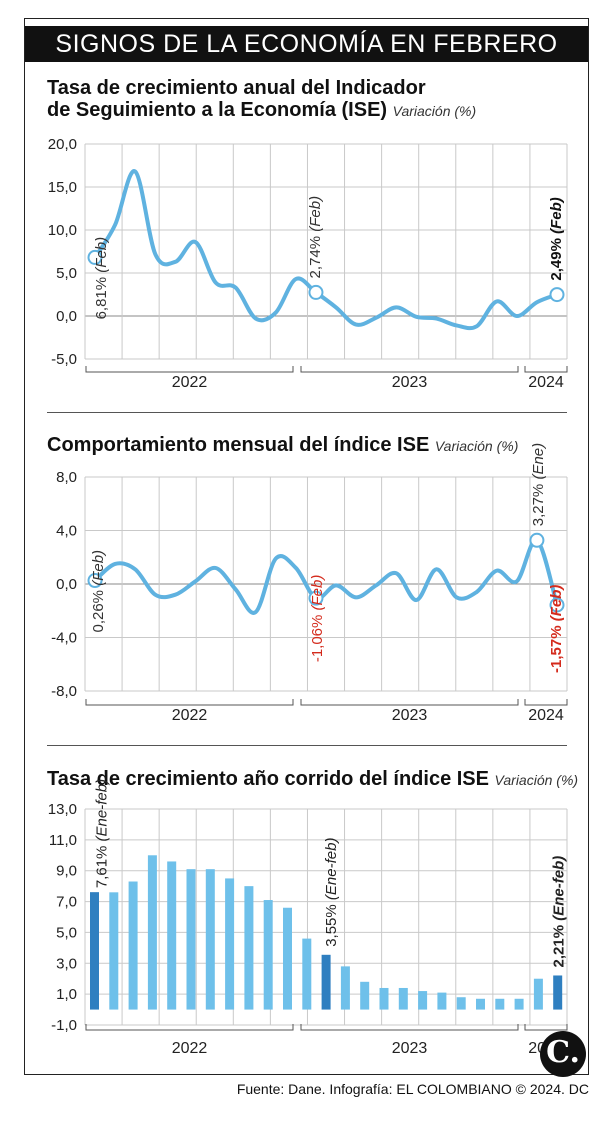 The width and height of the screenshot is (615, 1125). Describe the element at coordinates (66, 273) in the screenshot. I see `chart1-y-tick-label: 5,0` at that location.